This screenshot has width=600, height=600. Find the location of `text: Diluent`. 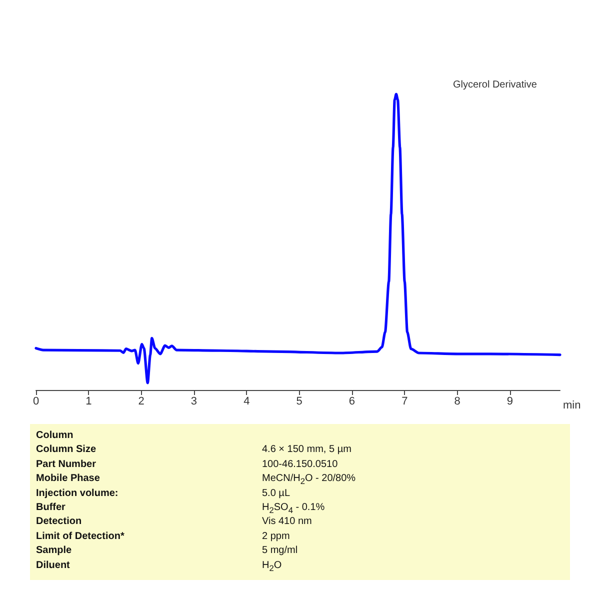

text: Diluent is located at coordinates (53, 565).